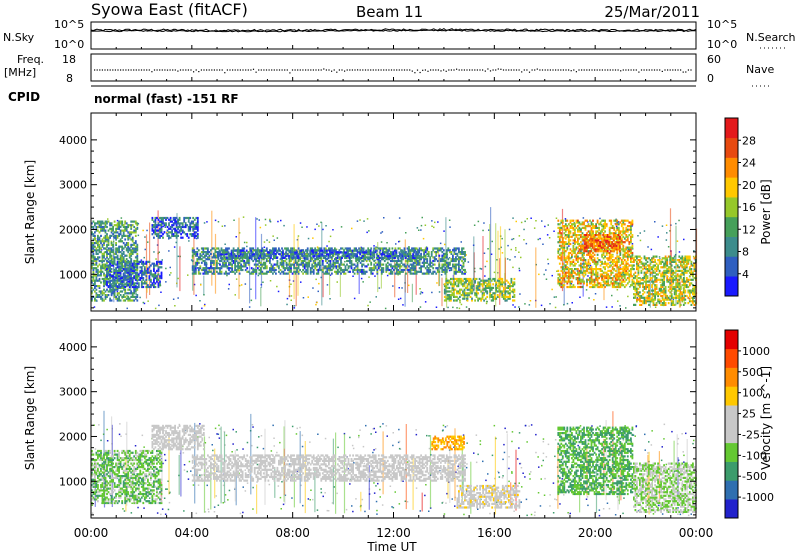 The width and height of the screenshot is (800, 554). I want to click on noise-right-tick-top: 10^5, so click(722, 24).